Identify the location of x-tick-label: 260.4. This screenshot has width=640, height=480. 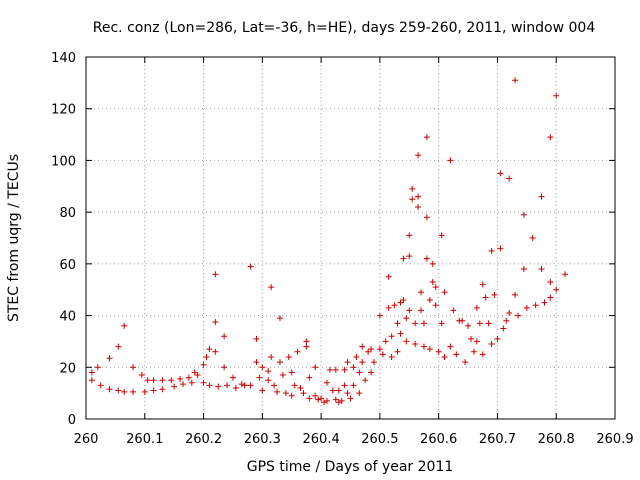
(321, 439).